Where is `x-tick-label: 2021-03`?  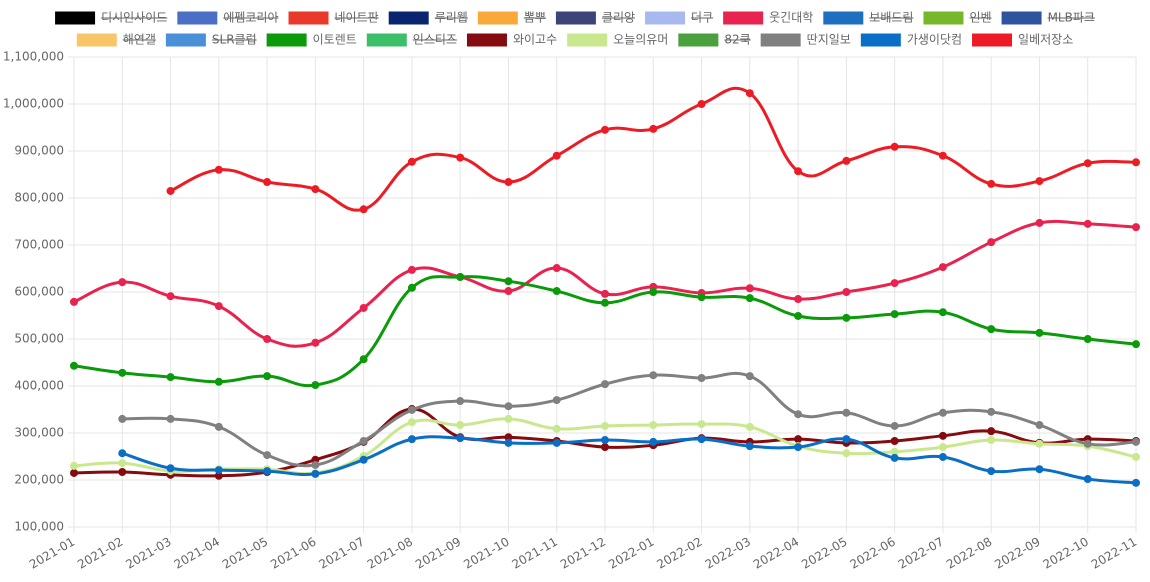
x-tick-label: 2021-03 is located at coordinates (148, 553).